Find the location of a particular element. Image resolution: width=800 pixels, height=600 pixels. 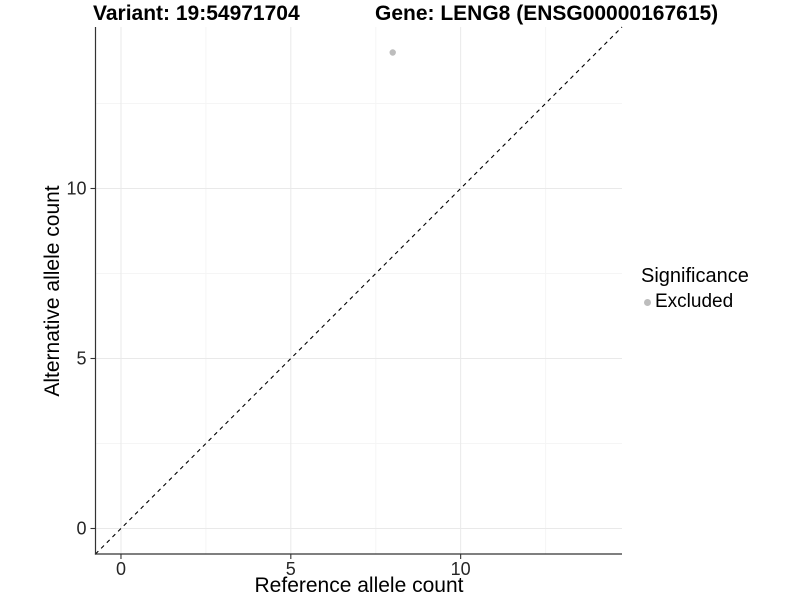

plot-title-variant: Variant: 19:54971704 is located at coordinates (196, 13).